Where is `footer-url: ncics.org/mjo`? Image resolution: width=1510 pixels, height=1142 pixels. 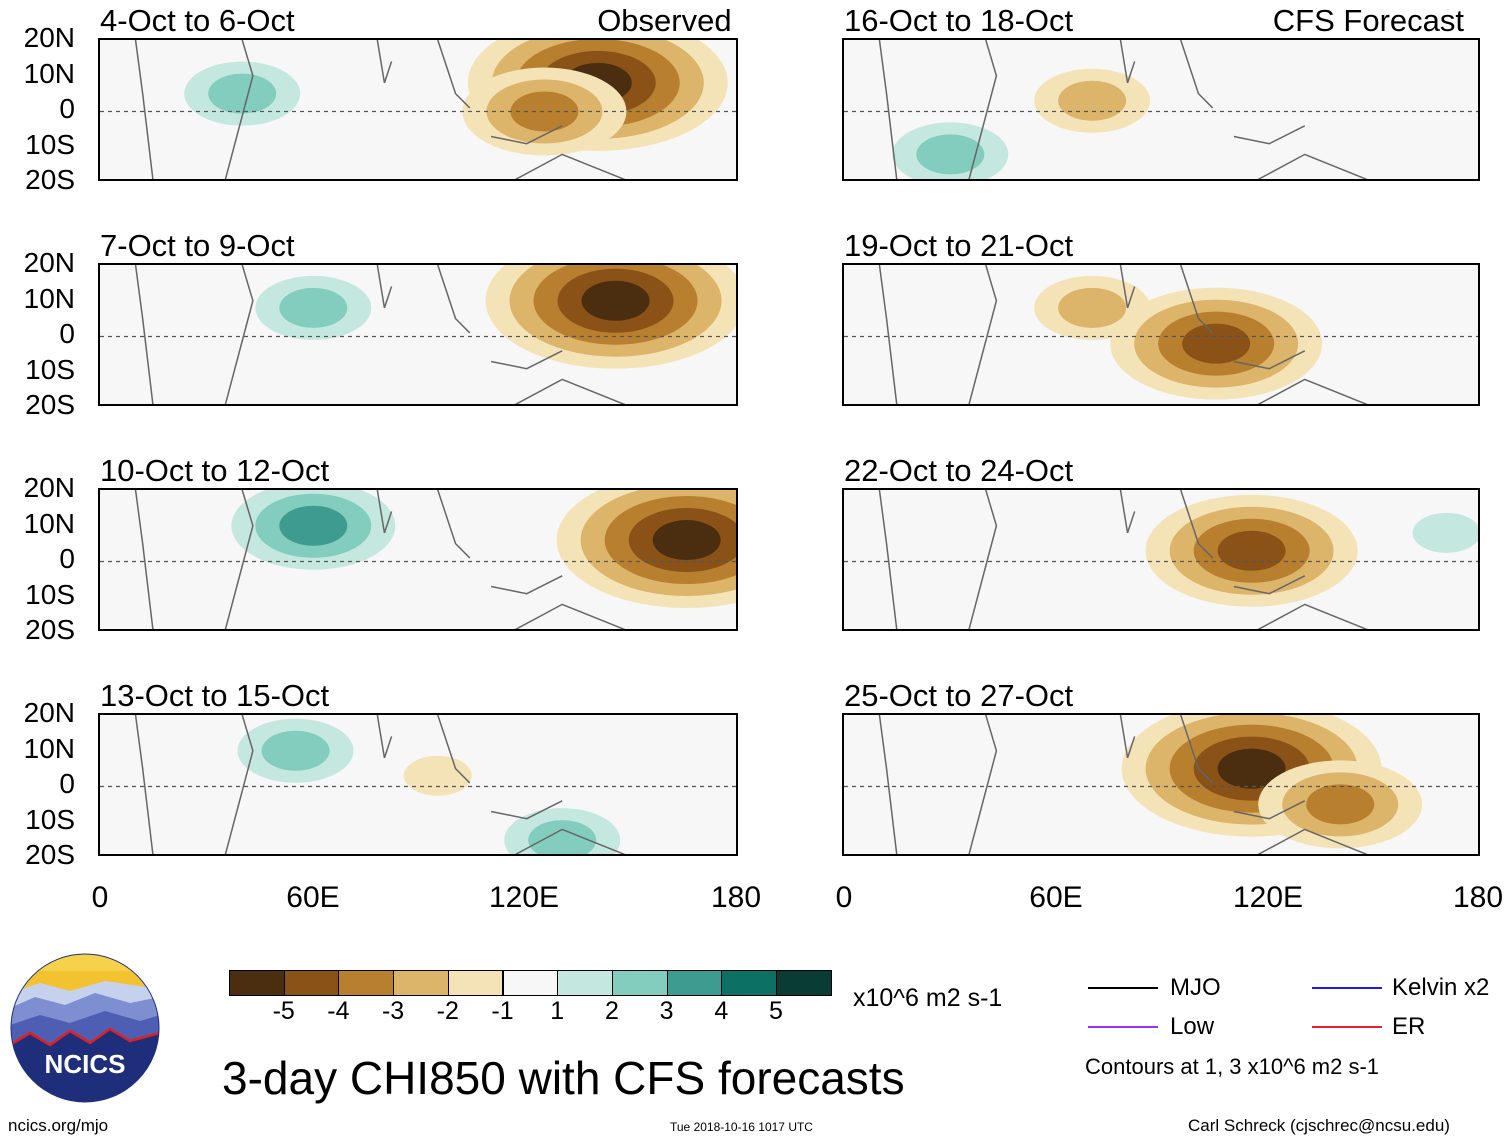 footer-url: ncics.org/mjo is located at coordinates (58, 1125).